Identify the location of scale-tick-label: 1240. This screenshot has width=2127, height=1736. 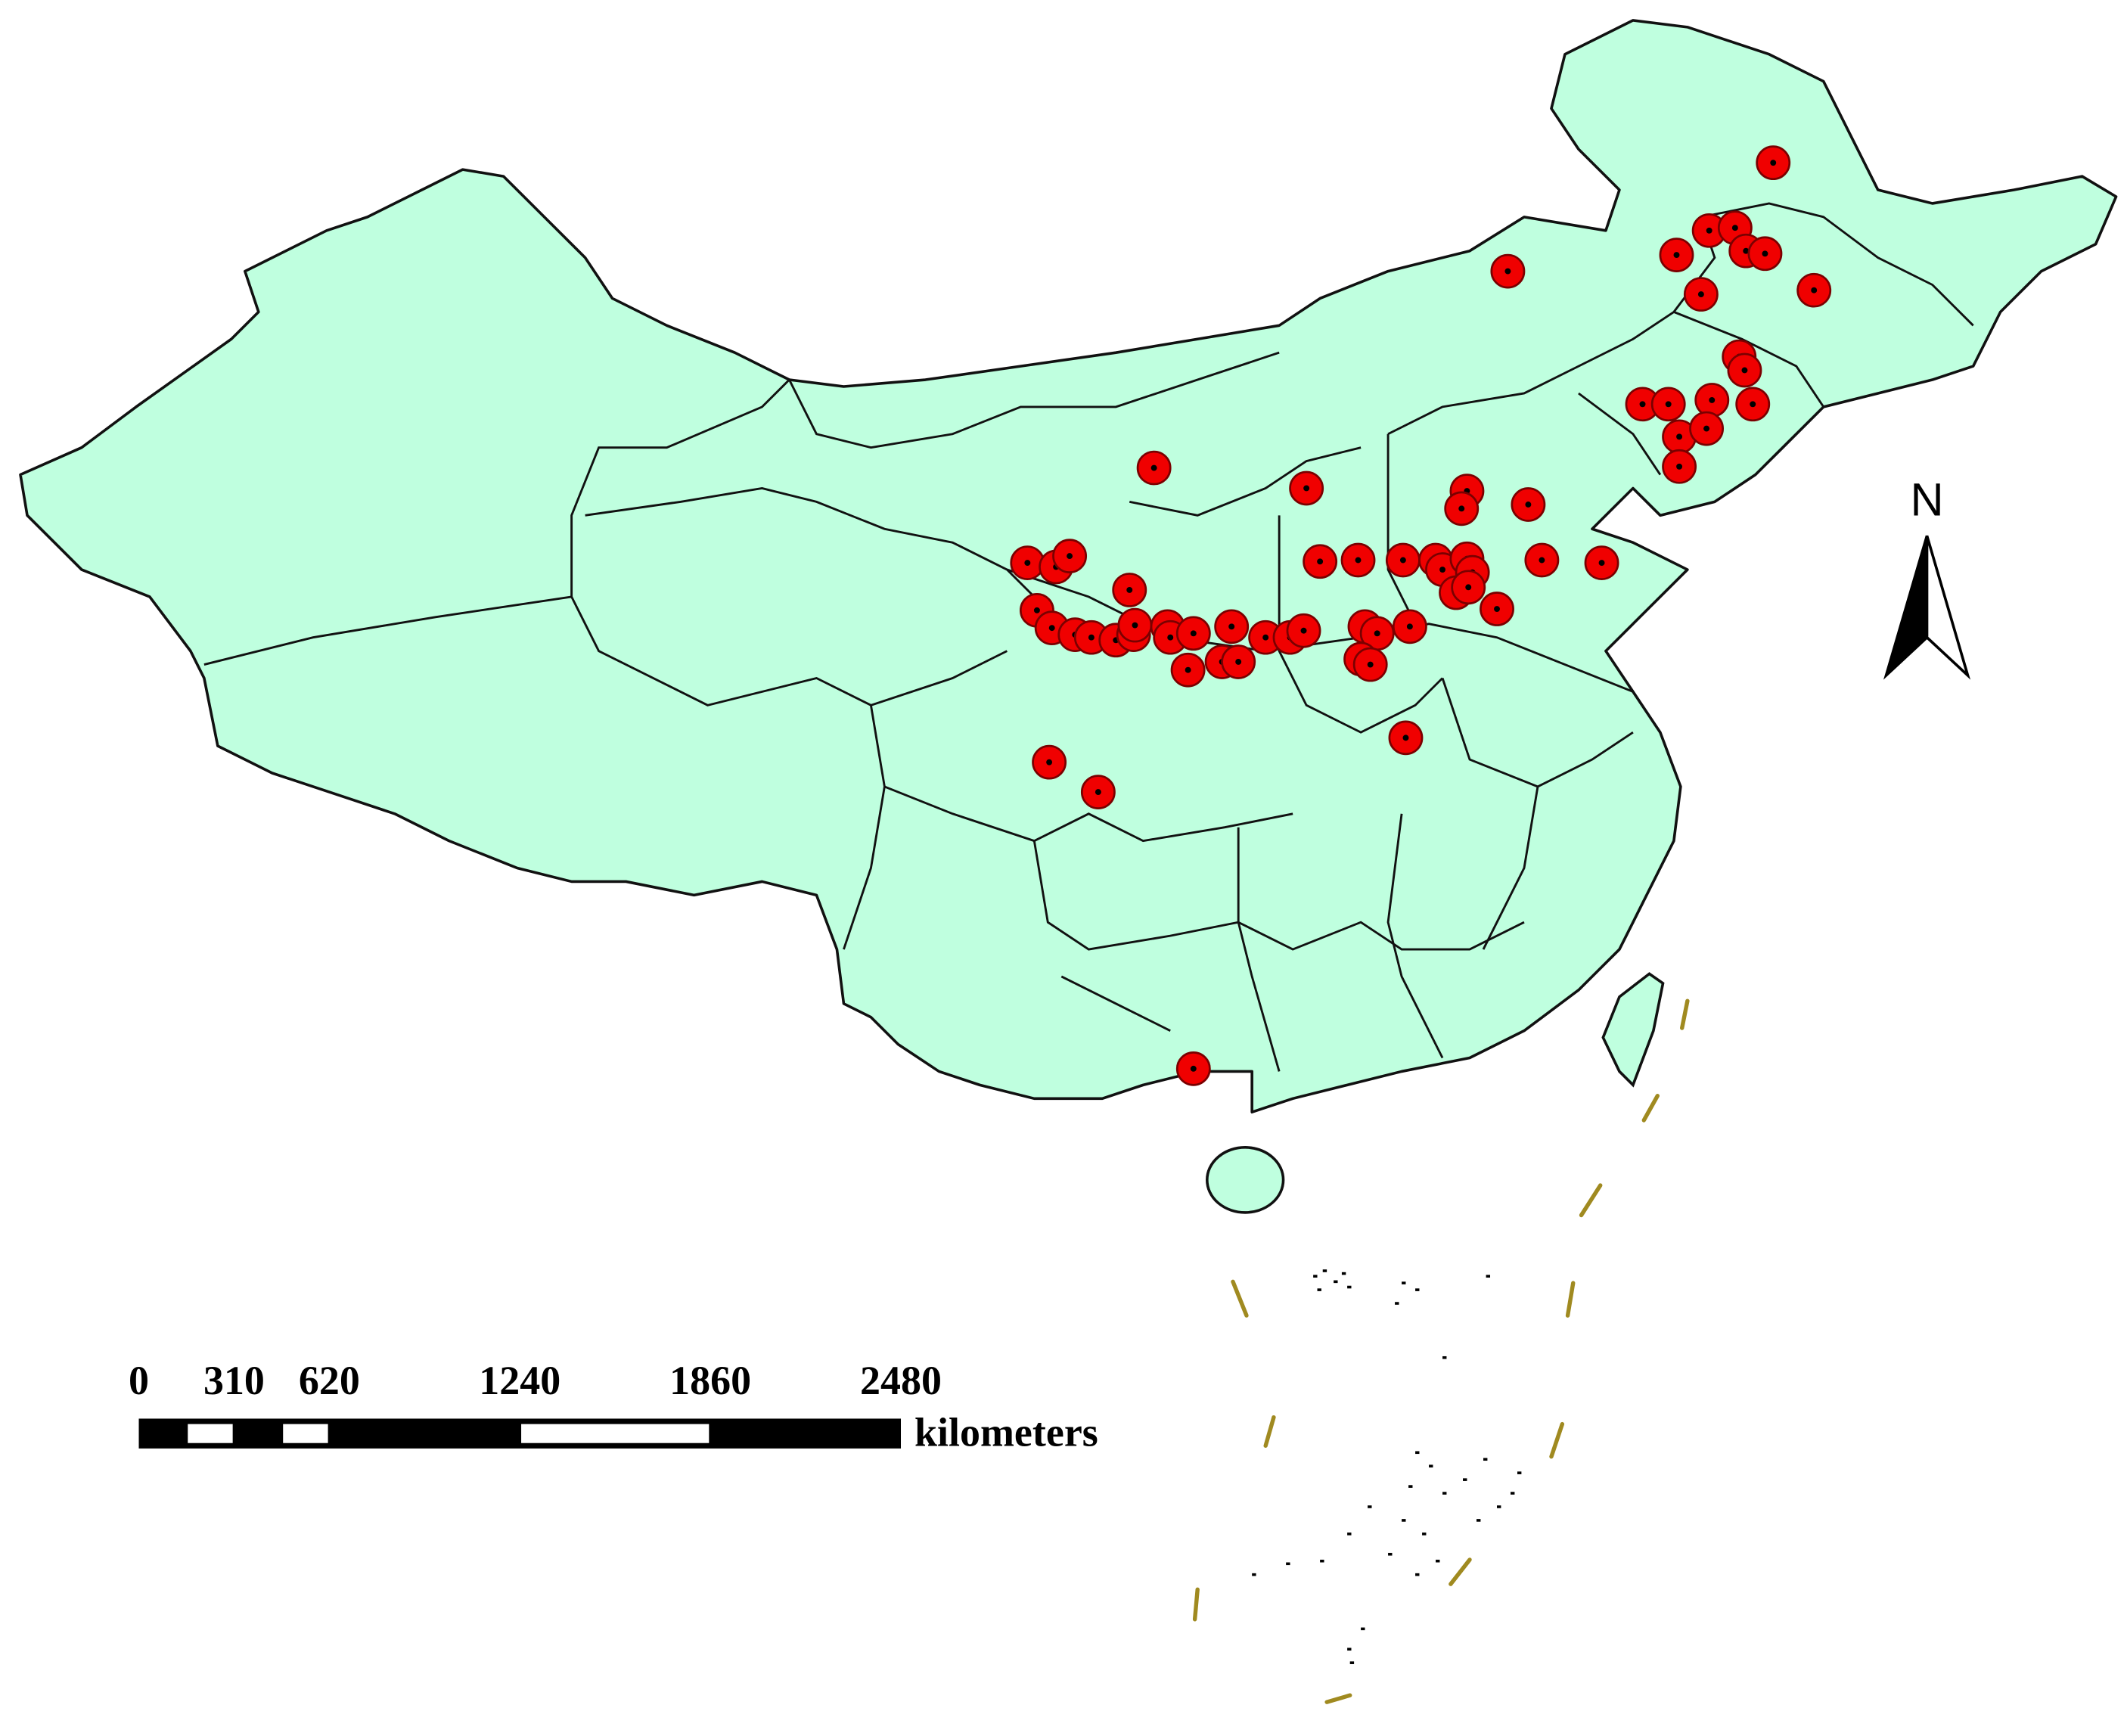
(519, 1380).